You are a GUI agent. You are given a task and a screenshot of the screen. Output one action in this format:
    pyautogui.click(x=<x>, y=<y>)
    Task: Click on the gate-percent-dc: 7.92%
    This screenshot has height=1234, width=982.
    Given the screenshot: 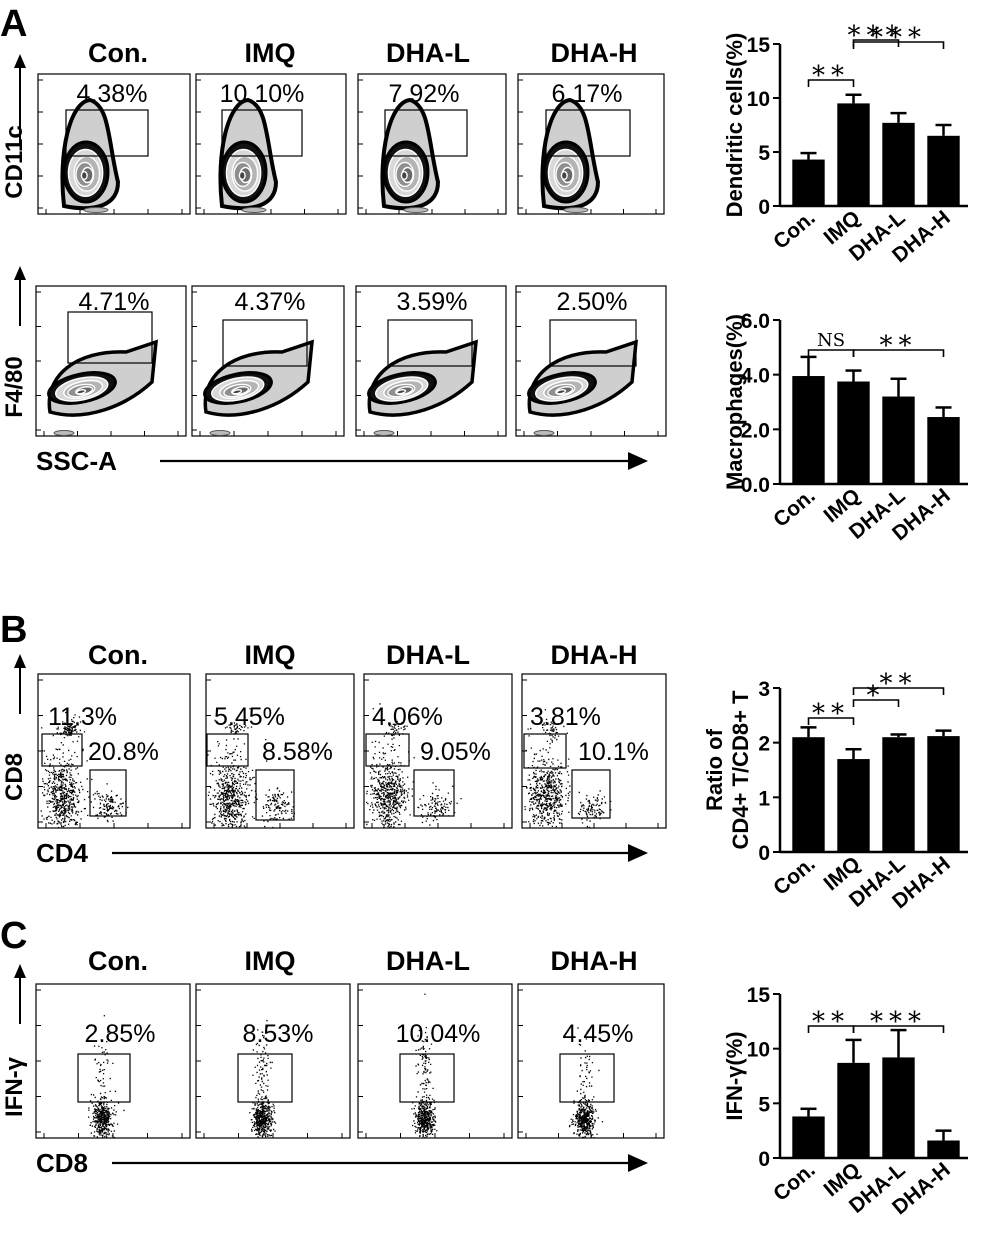 What is the action you would take?
    pyautogui.click(x=424, y=94)
    